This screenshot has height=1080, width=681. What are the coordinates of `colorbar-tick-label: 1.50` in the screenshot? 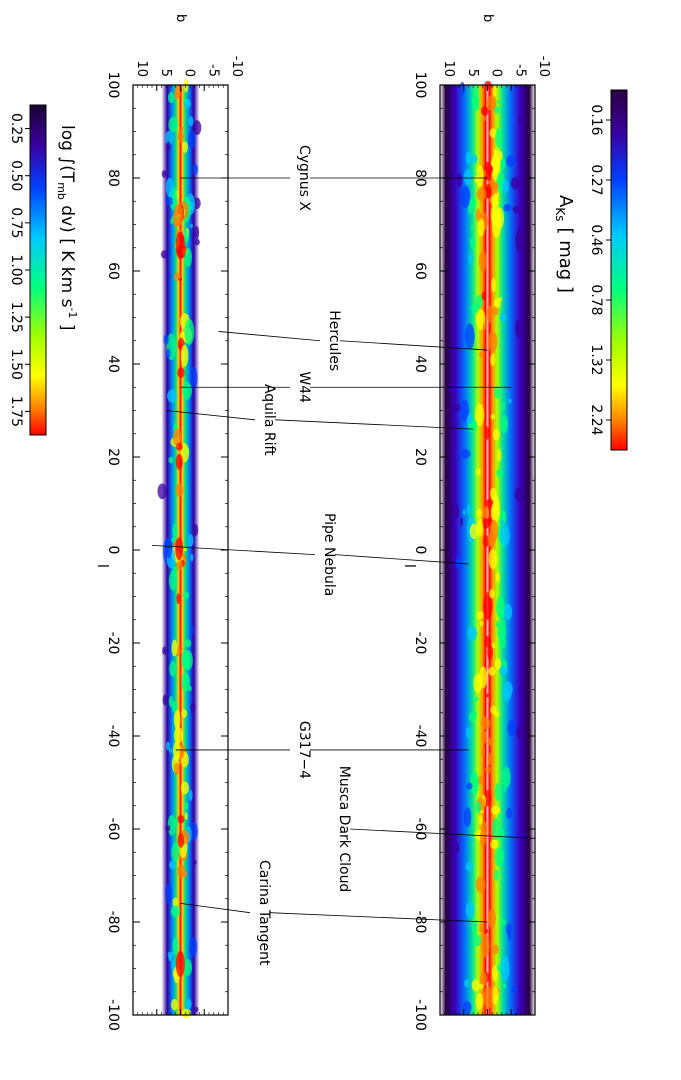 It's located at (16, 364).